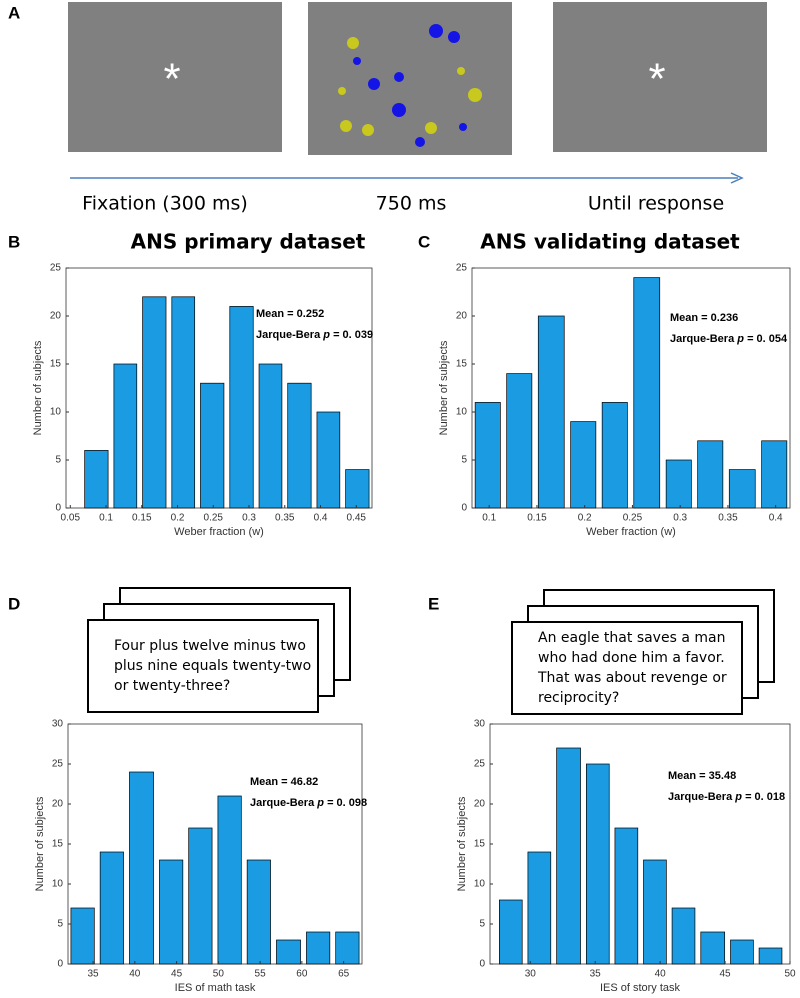 The image size is (800, 998). Describe the element at coordinates (776, 518) in the screenshot. I see `x-tick-label: 0.4` at that location.